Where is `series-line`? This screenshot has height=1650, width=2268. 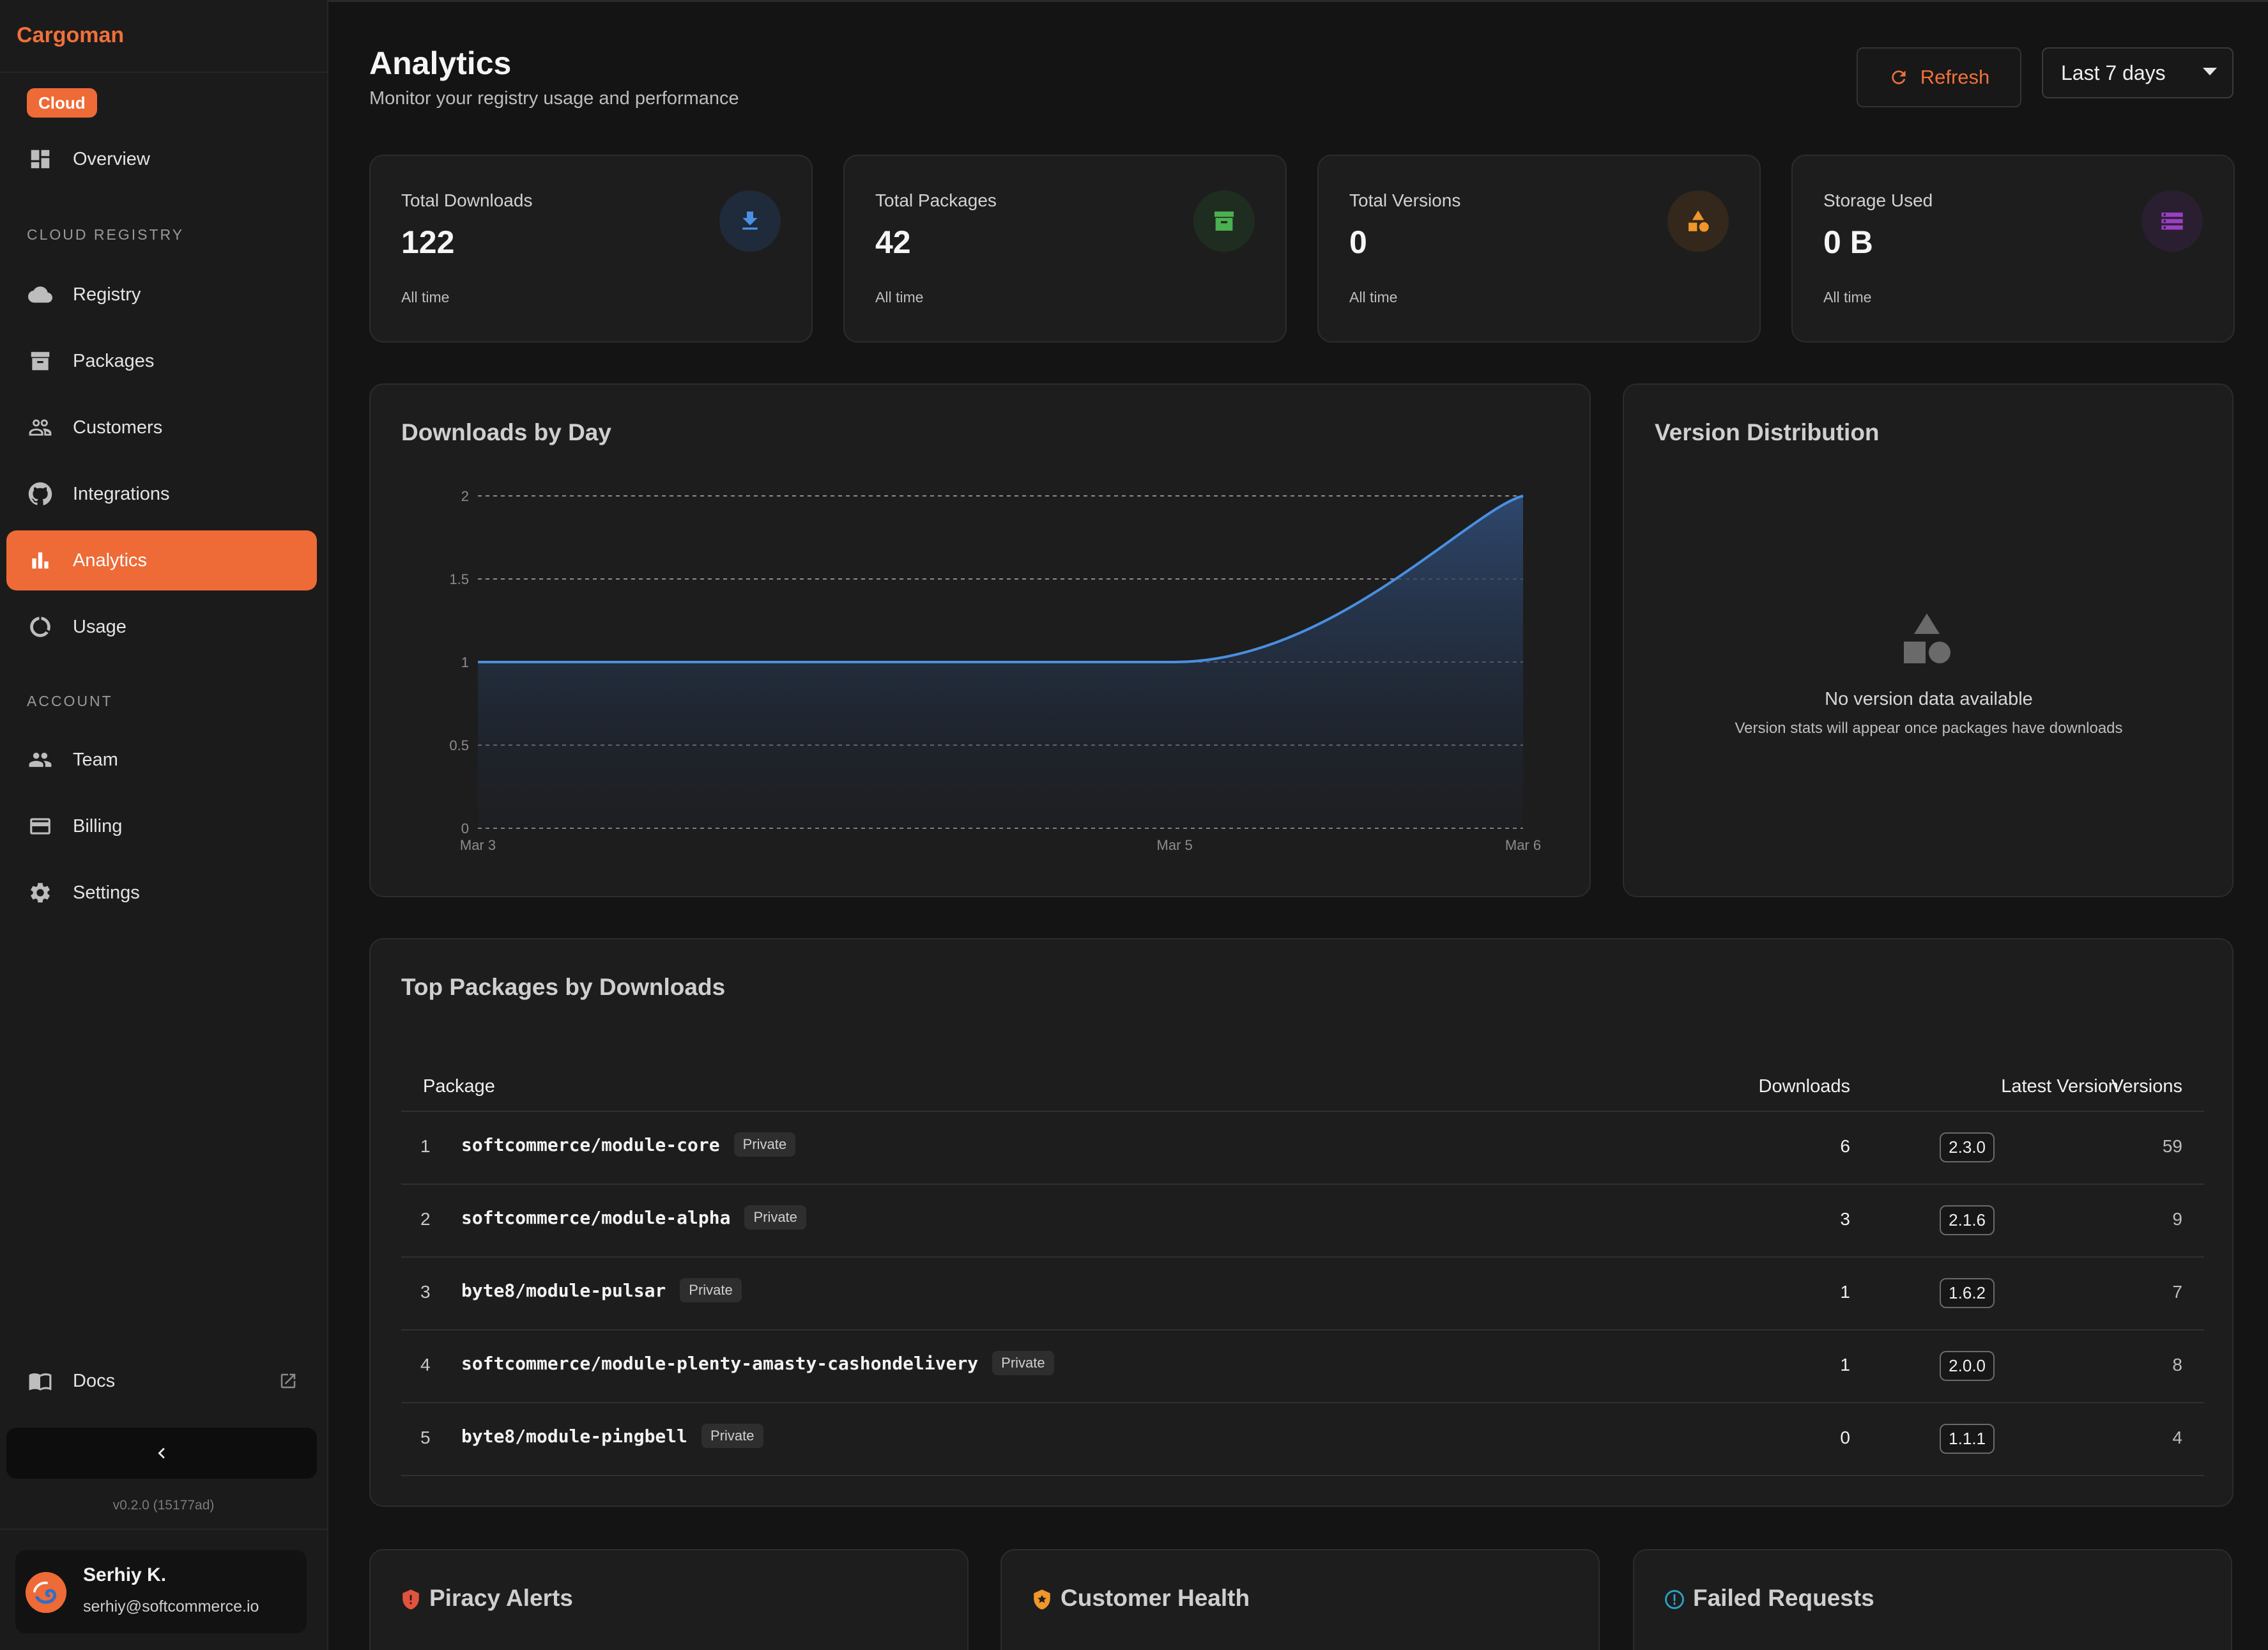
series-line is located at coordinates (1001, 579).